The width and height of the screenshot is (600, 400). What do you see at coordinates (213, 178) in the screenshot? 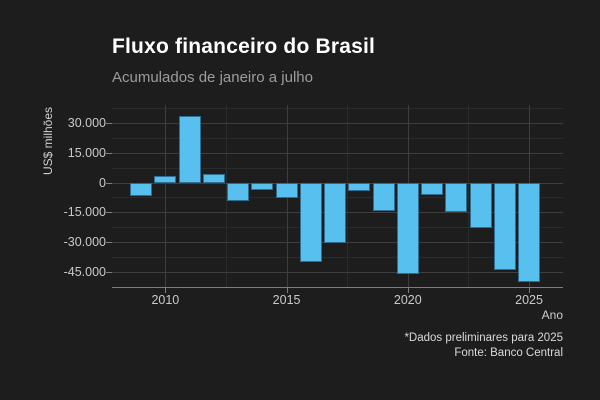
I see `bar-2012` at bounding box center [213, 178].